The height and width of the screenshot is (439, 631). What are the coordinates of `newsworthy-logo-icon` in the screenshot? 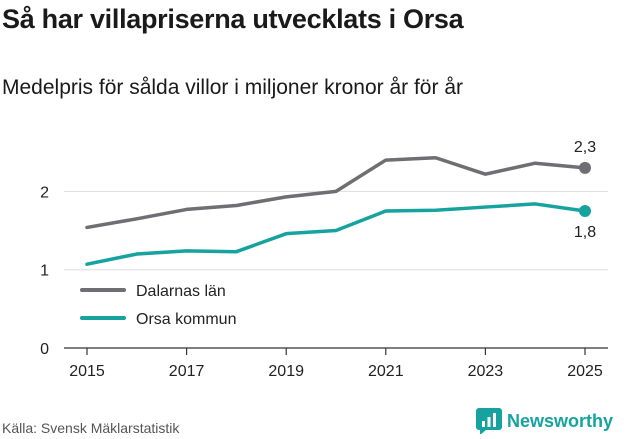 It's located at (489, 421).